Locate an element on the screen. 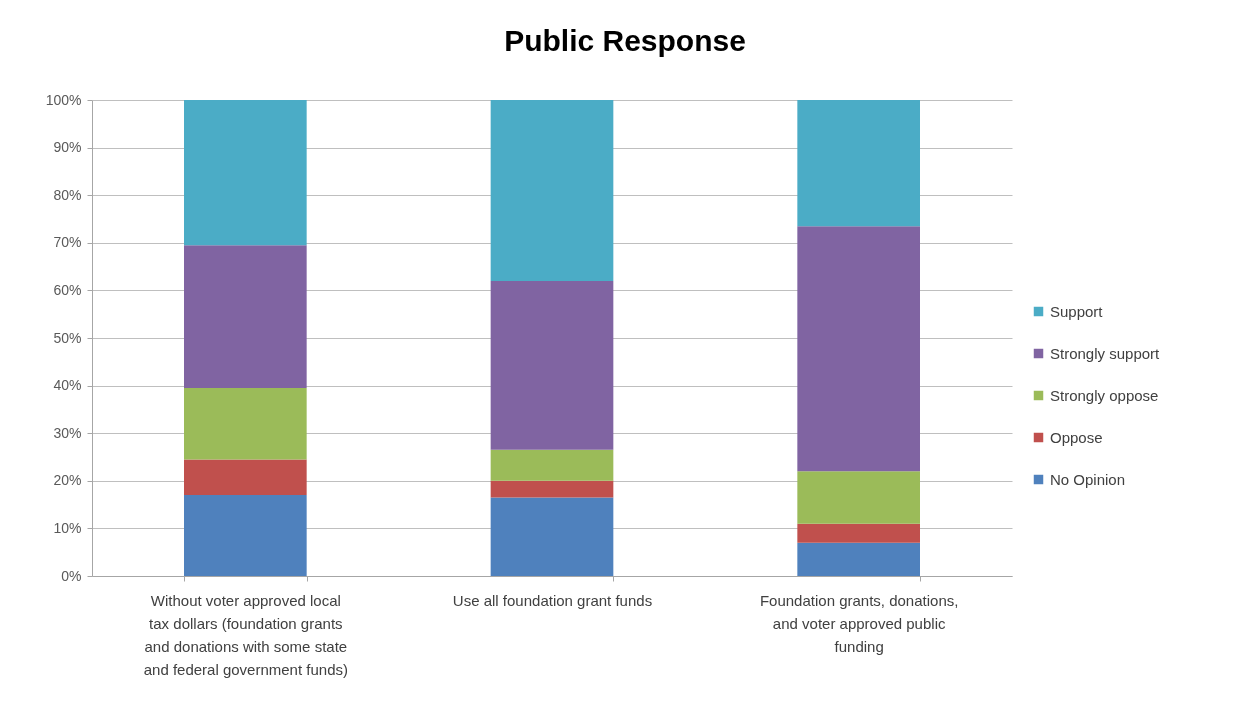  y-tick-label: 70% is located at coordinates (67, 242).